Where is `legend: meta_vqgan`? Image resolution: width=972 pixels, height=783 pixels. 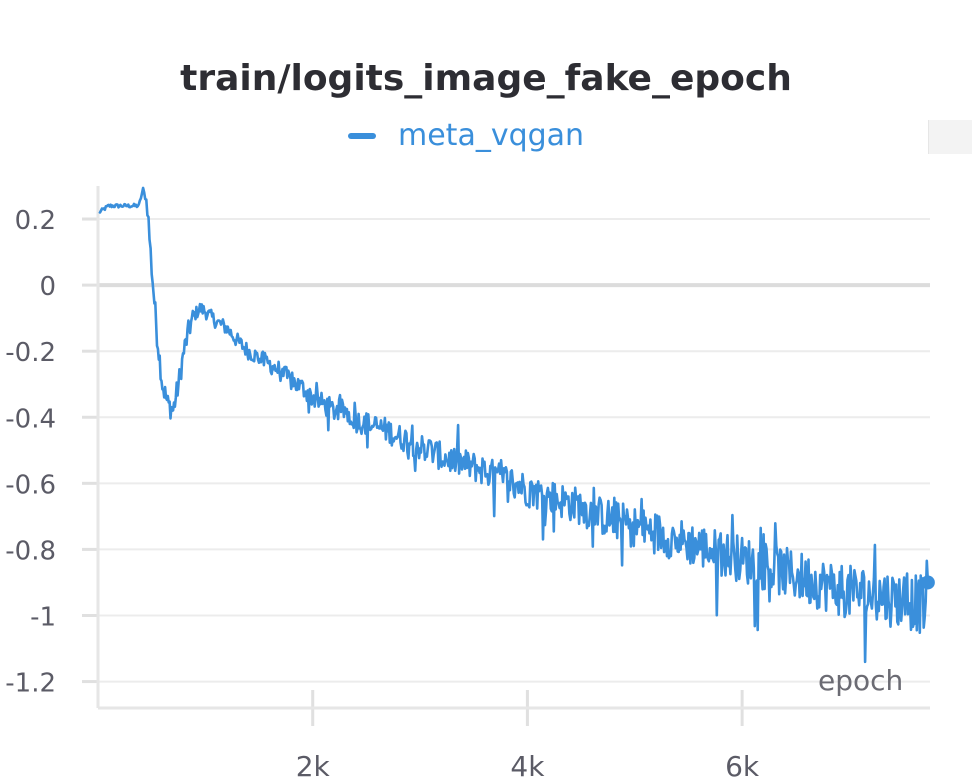
legend: meta_vqgan is located at coordinates (466, 135).